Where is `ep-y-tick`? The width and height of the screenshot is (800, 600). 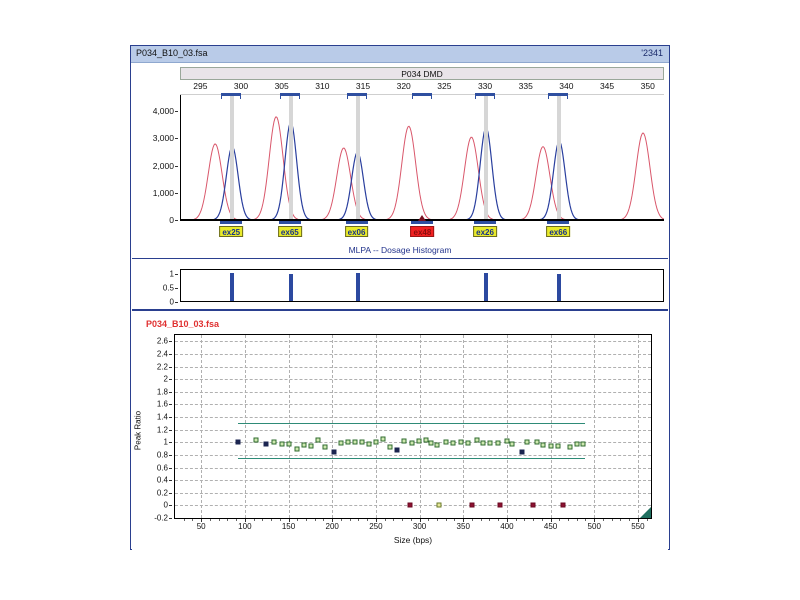 ep-y-tick is located at coordinates (176, 112).